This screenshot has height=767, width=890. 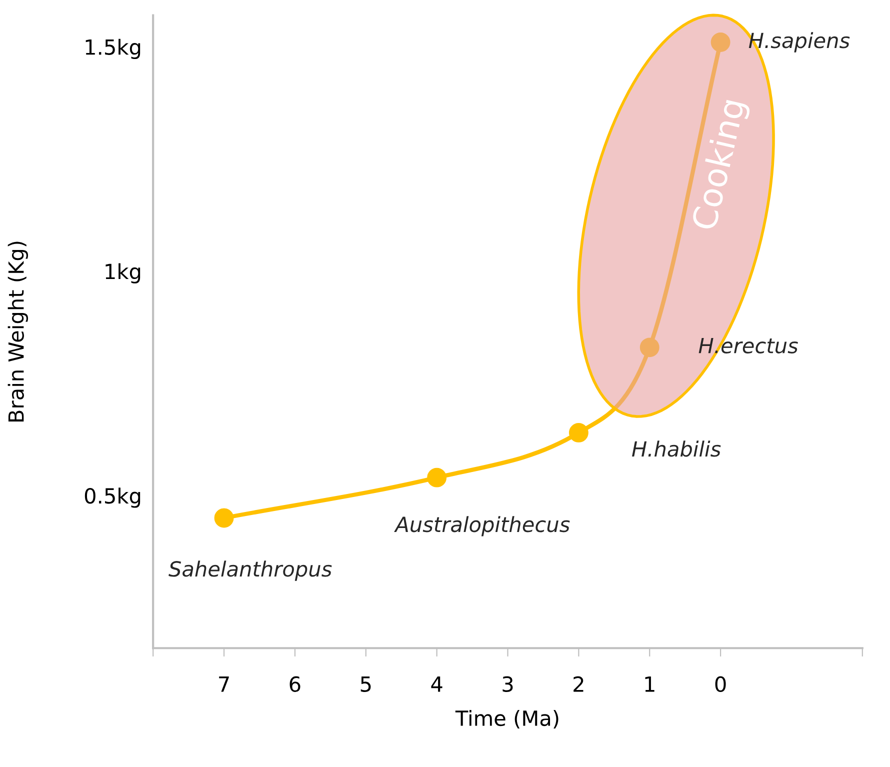 What do you see at coordinates (507, 684) in the screenshot?
I see `x-tick-label: 3` at bounding box center [507, 684].